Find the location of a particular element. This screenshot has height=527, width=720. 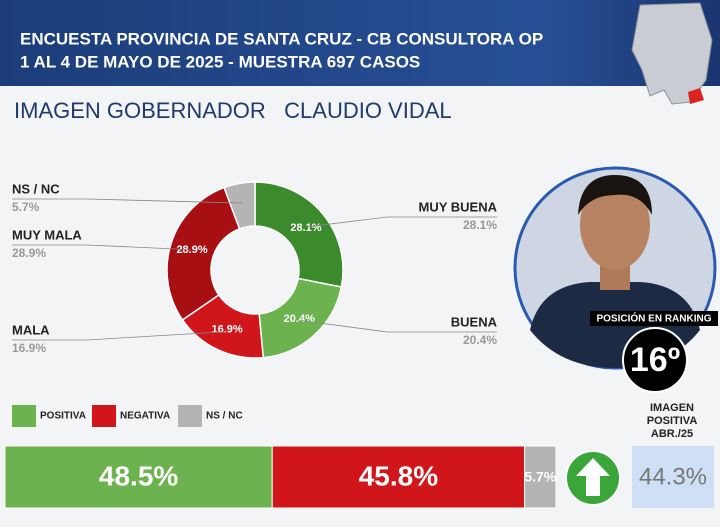

category-value: 5.7% is located at coordinates (26, 207).